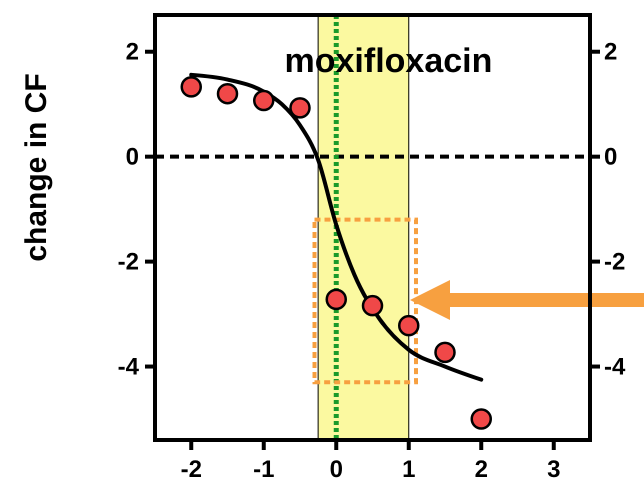  What do you see at coordinates (615, 262) in the screenshot?
I see `y2-tick-label: -2` at bounding box center [615, 262].